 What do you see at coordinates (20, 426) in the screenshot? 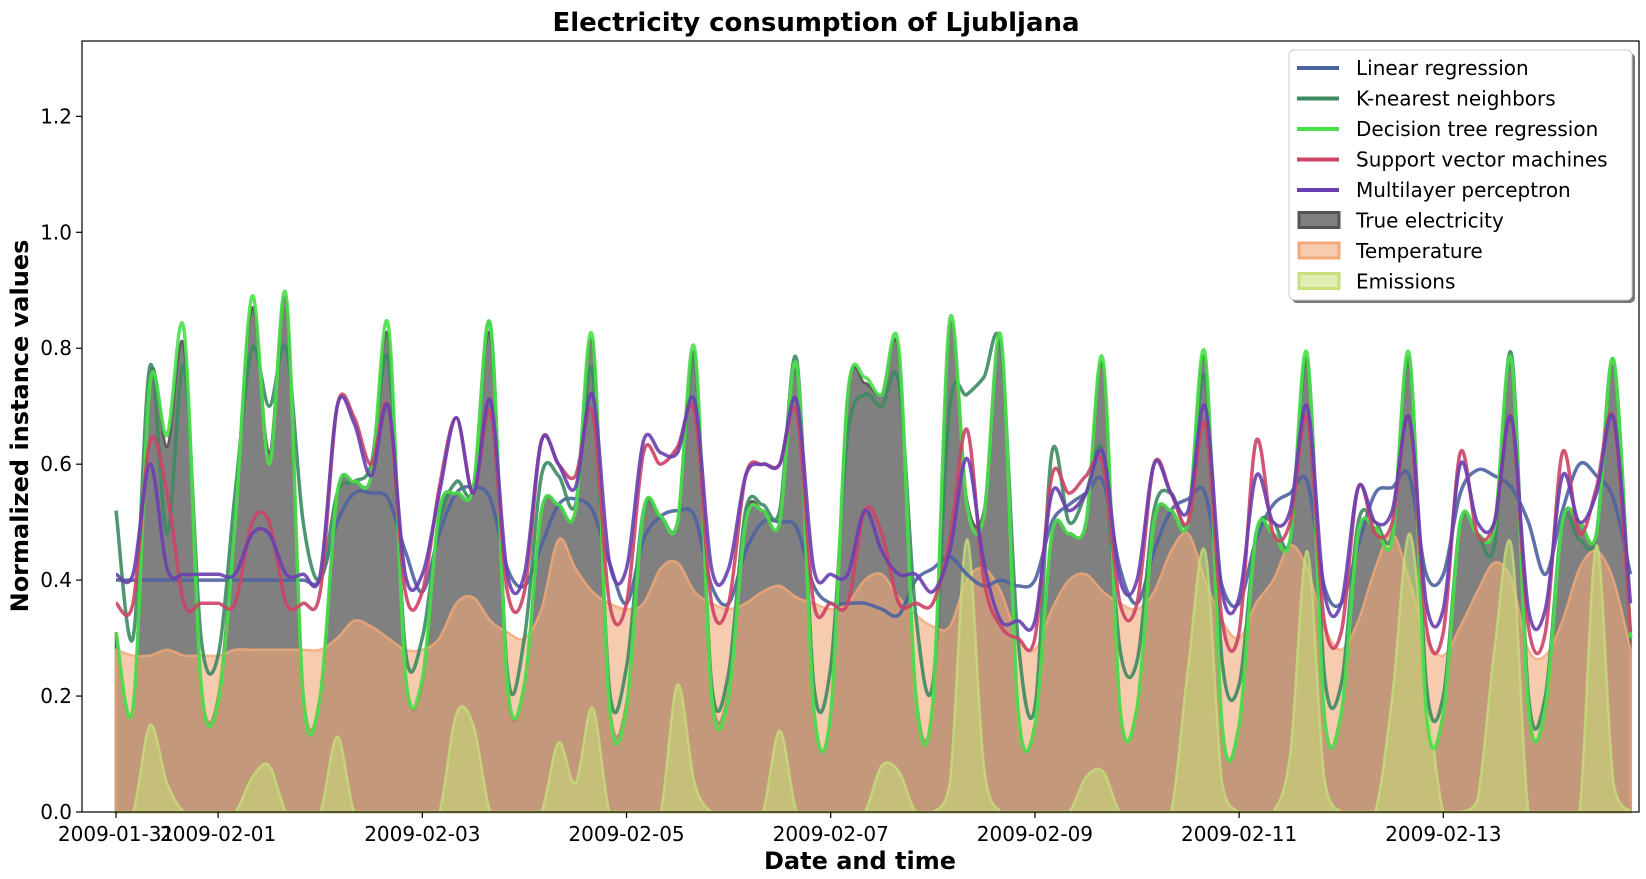
I see `y-axis-label: Normalized instance values` at bounding box center [20, 426].